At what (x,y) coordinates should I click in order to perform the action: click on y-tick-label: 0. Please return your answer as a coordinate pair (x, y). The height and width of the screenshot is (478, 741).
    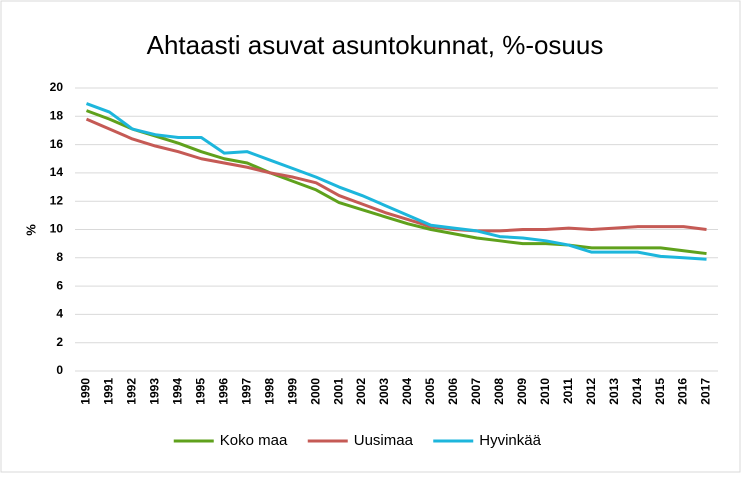
    Looking at the image, I should click on (59, 370).